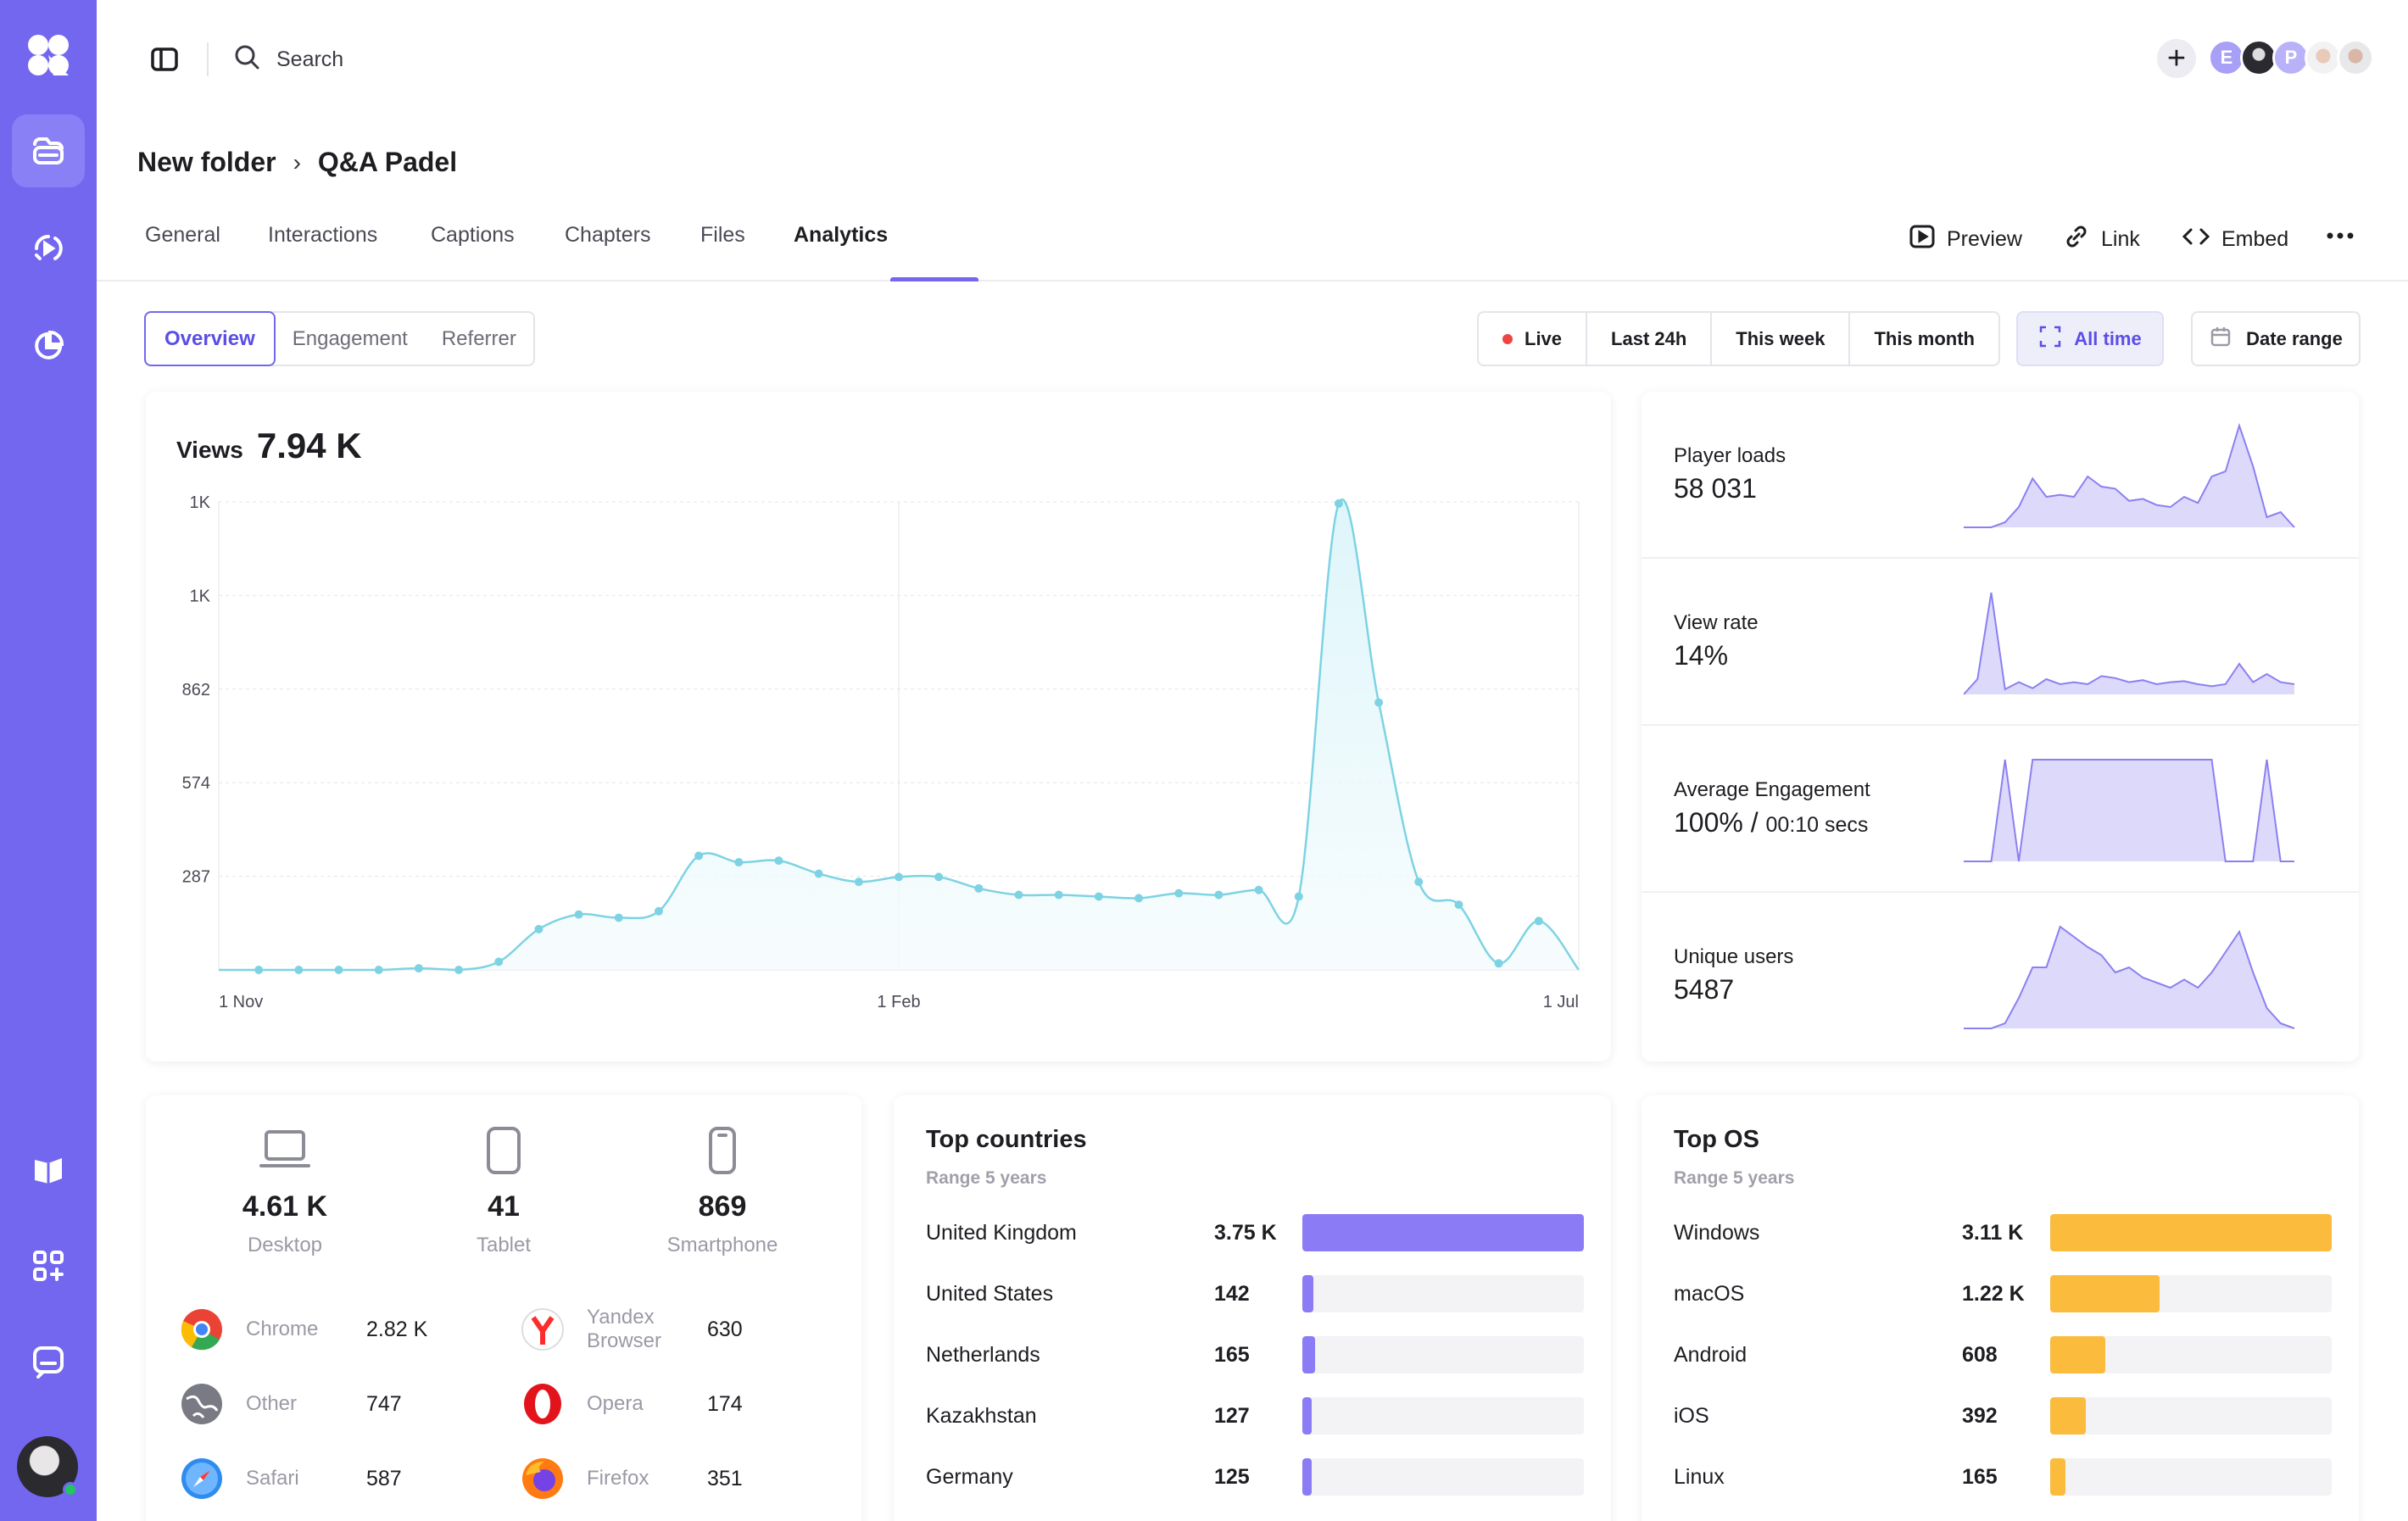 This screenshot has height=1521, width=2408. Describe the element at coordinates (297, 162) in the screenshot. I see `breadcrumb: New folder › Q&A Padel` at that location.